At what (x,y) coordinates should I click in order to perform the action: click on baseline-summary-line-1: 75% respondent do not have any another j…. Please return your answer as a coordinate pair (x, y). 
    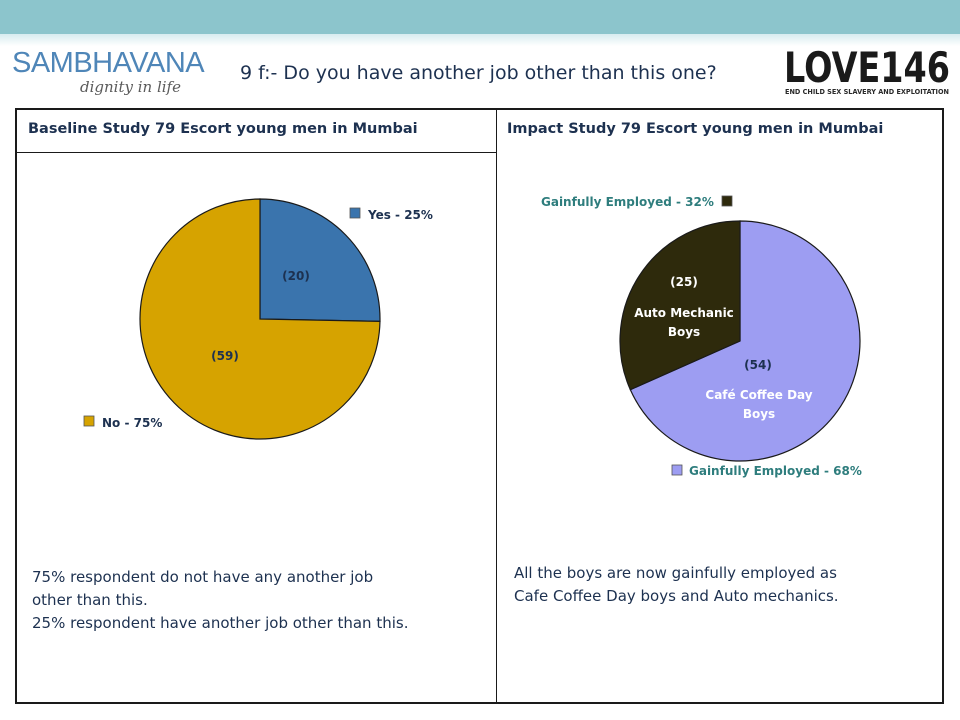
    Looking at the image, I should click on (203, 577).